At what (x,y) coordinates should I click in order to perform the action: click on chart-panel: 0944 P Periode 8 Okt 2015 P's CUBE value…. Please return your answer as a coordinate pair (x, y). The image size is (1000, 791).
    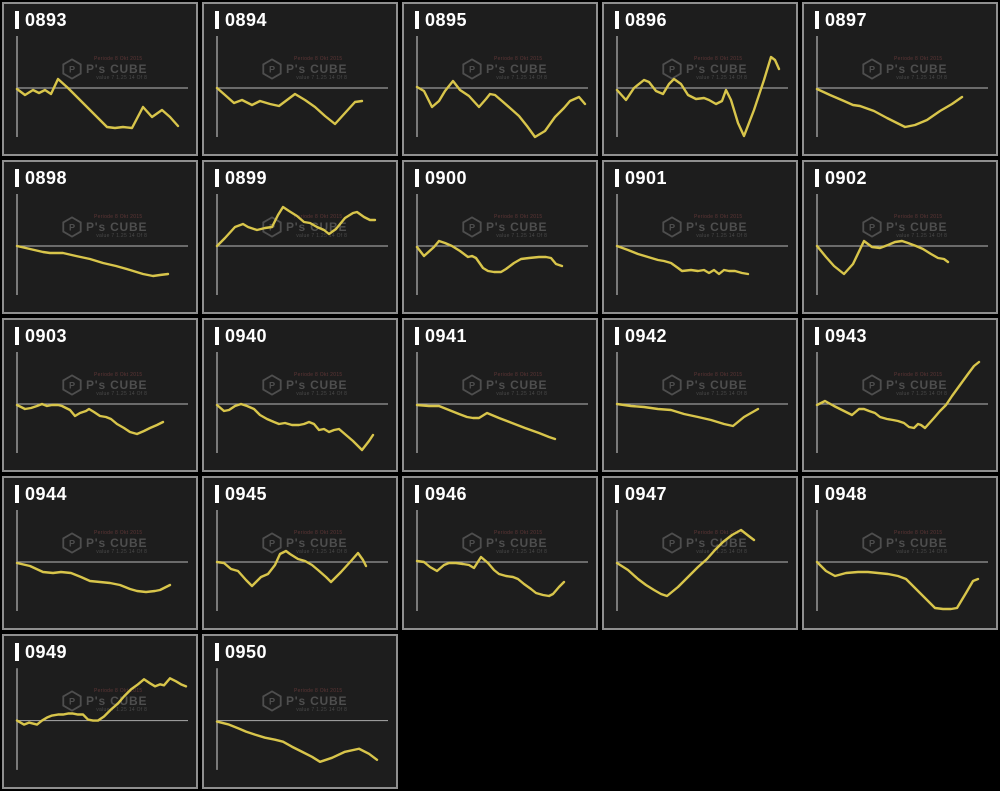
    Looking at the image, I should click on (100, 553).